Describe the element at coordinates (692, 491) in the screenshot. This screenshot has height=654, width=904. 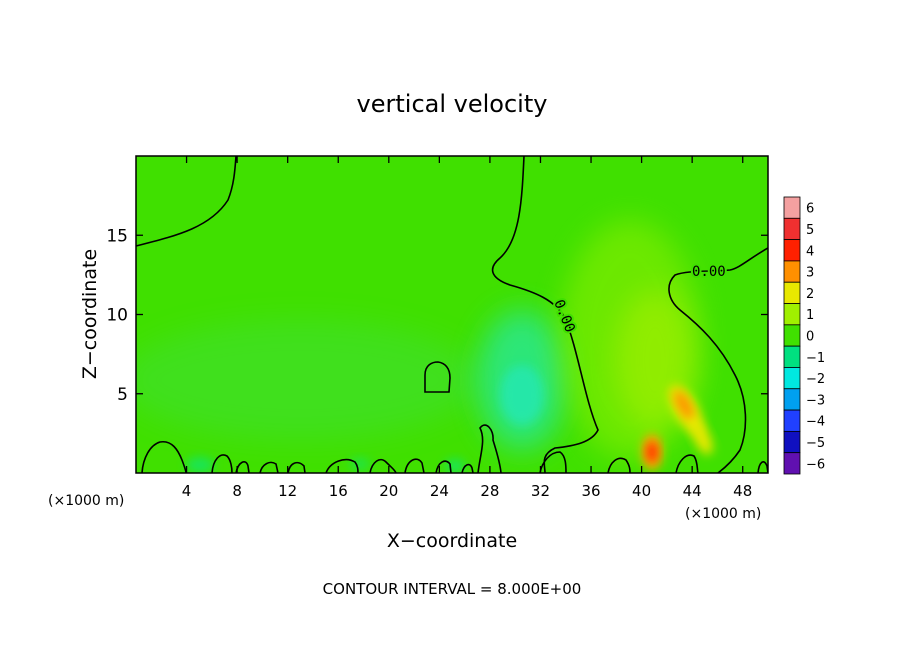
I see `x-tick-label: 44` at that location.